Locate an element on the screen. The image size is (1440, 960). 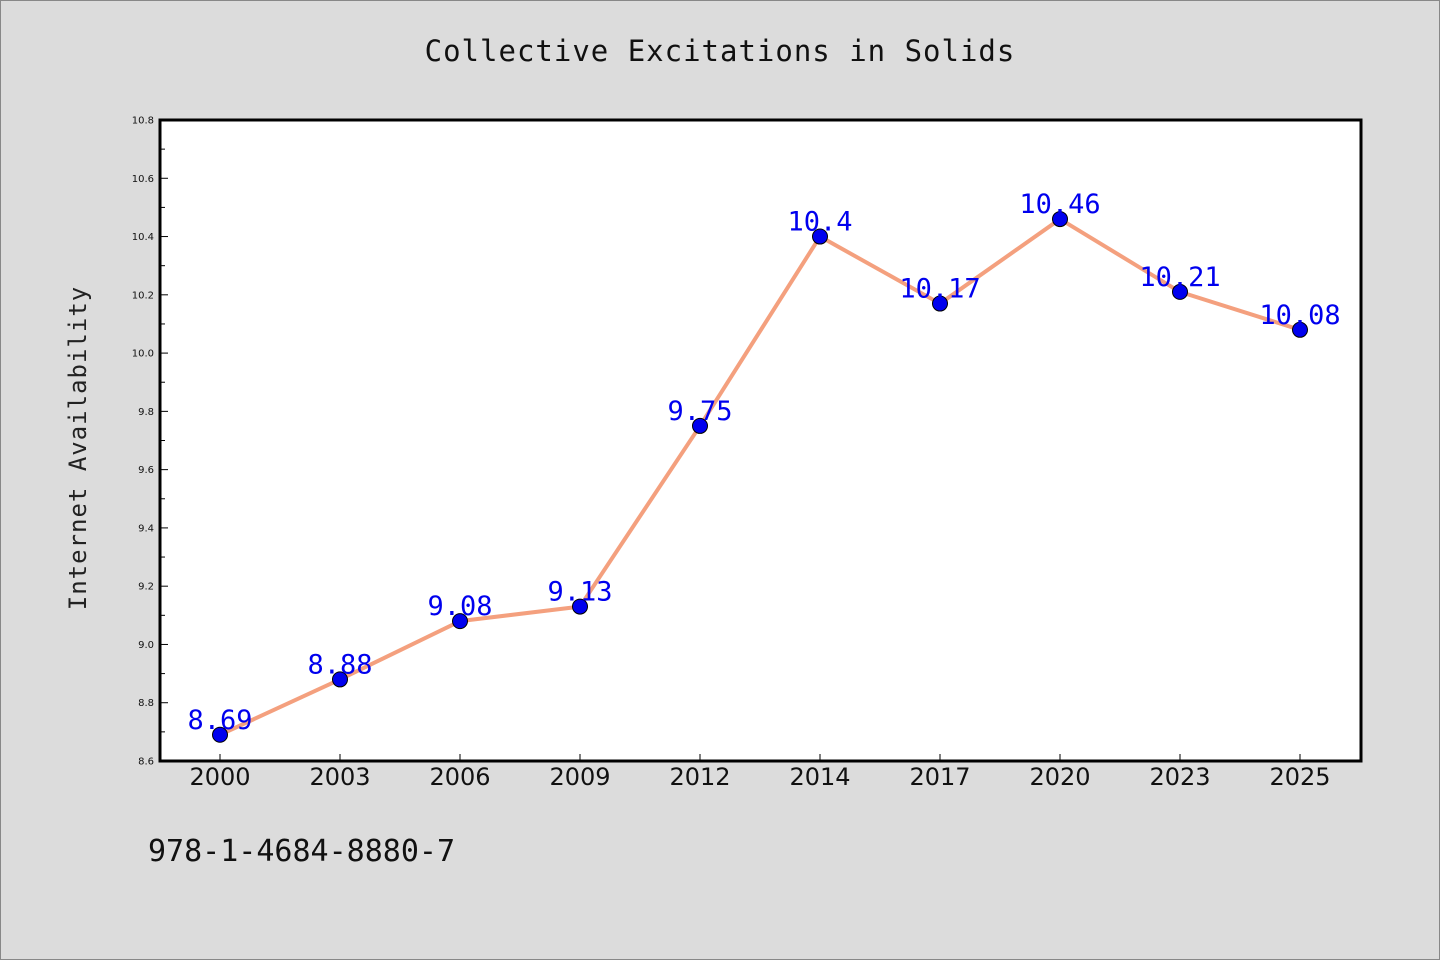
chart-title: Collective Excitations in Solids is located at coordinates (720, 51).